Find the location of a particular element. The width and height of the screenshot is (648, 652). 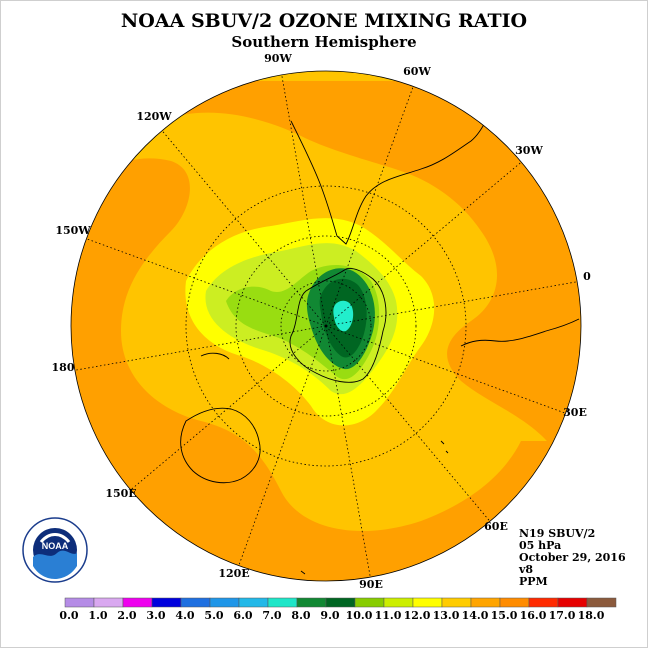

map-title: NOAA SBUV/2 OZONE MIXING RATIO is located at coordinates (324, 21).